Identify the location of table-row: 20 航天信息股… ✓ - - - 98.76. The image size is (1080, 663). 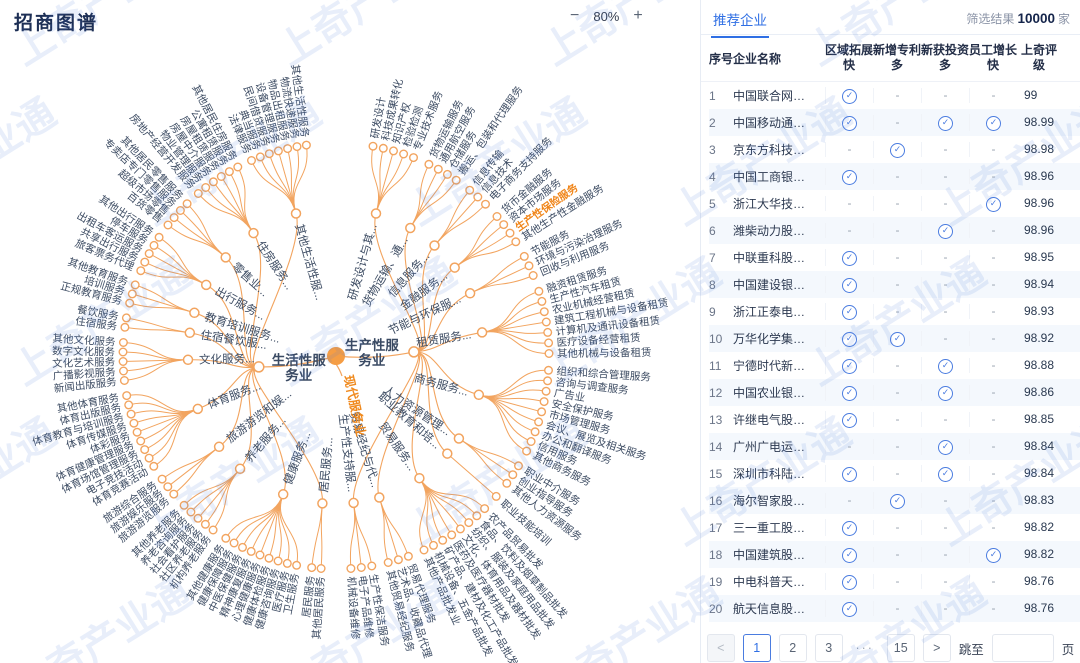
(894, 608).